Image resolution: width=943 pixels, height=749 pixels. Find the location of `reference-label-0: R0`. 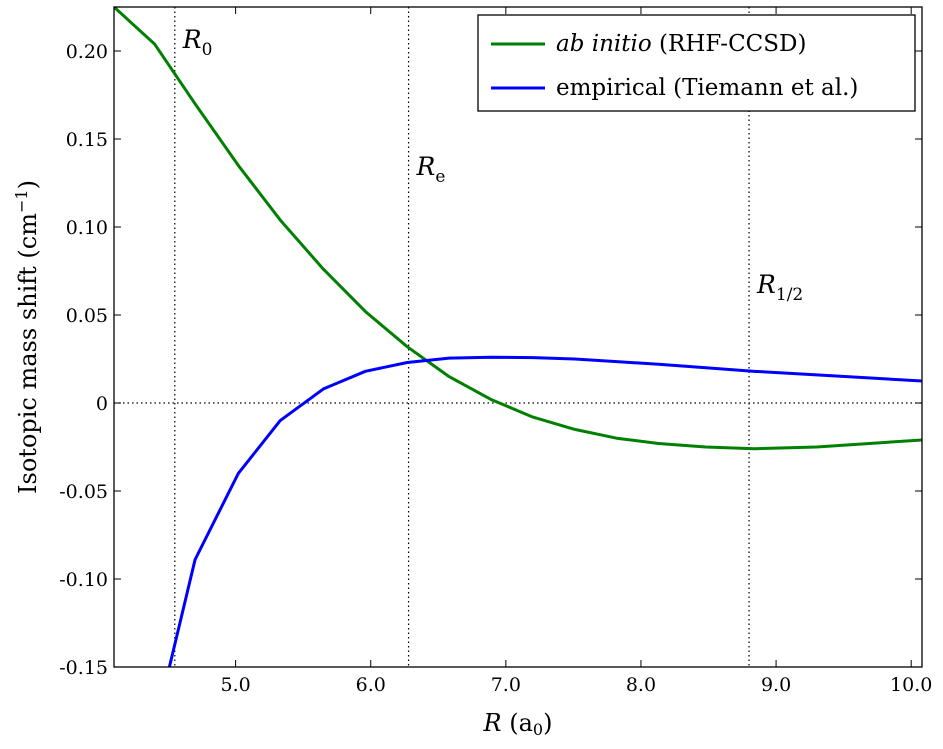

reference-label-0: R0 is located at coordinates (197, 42).